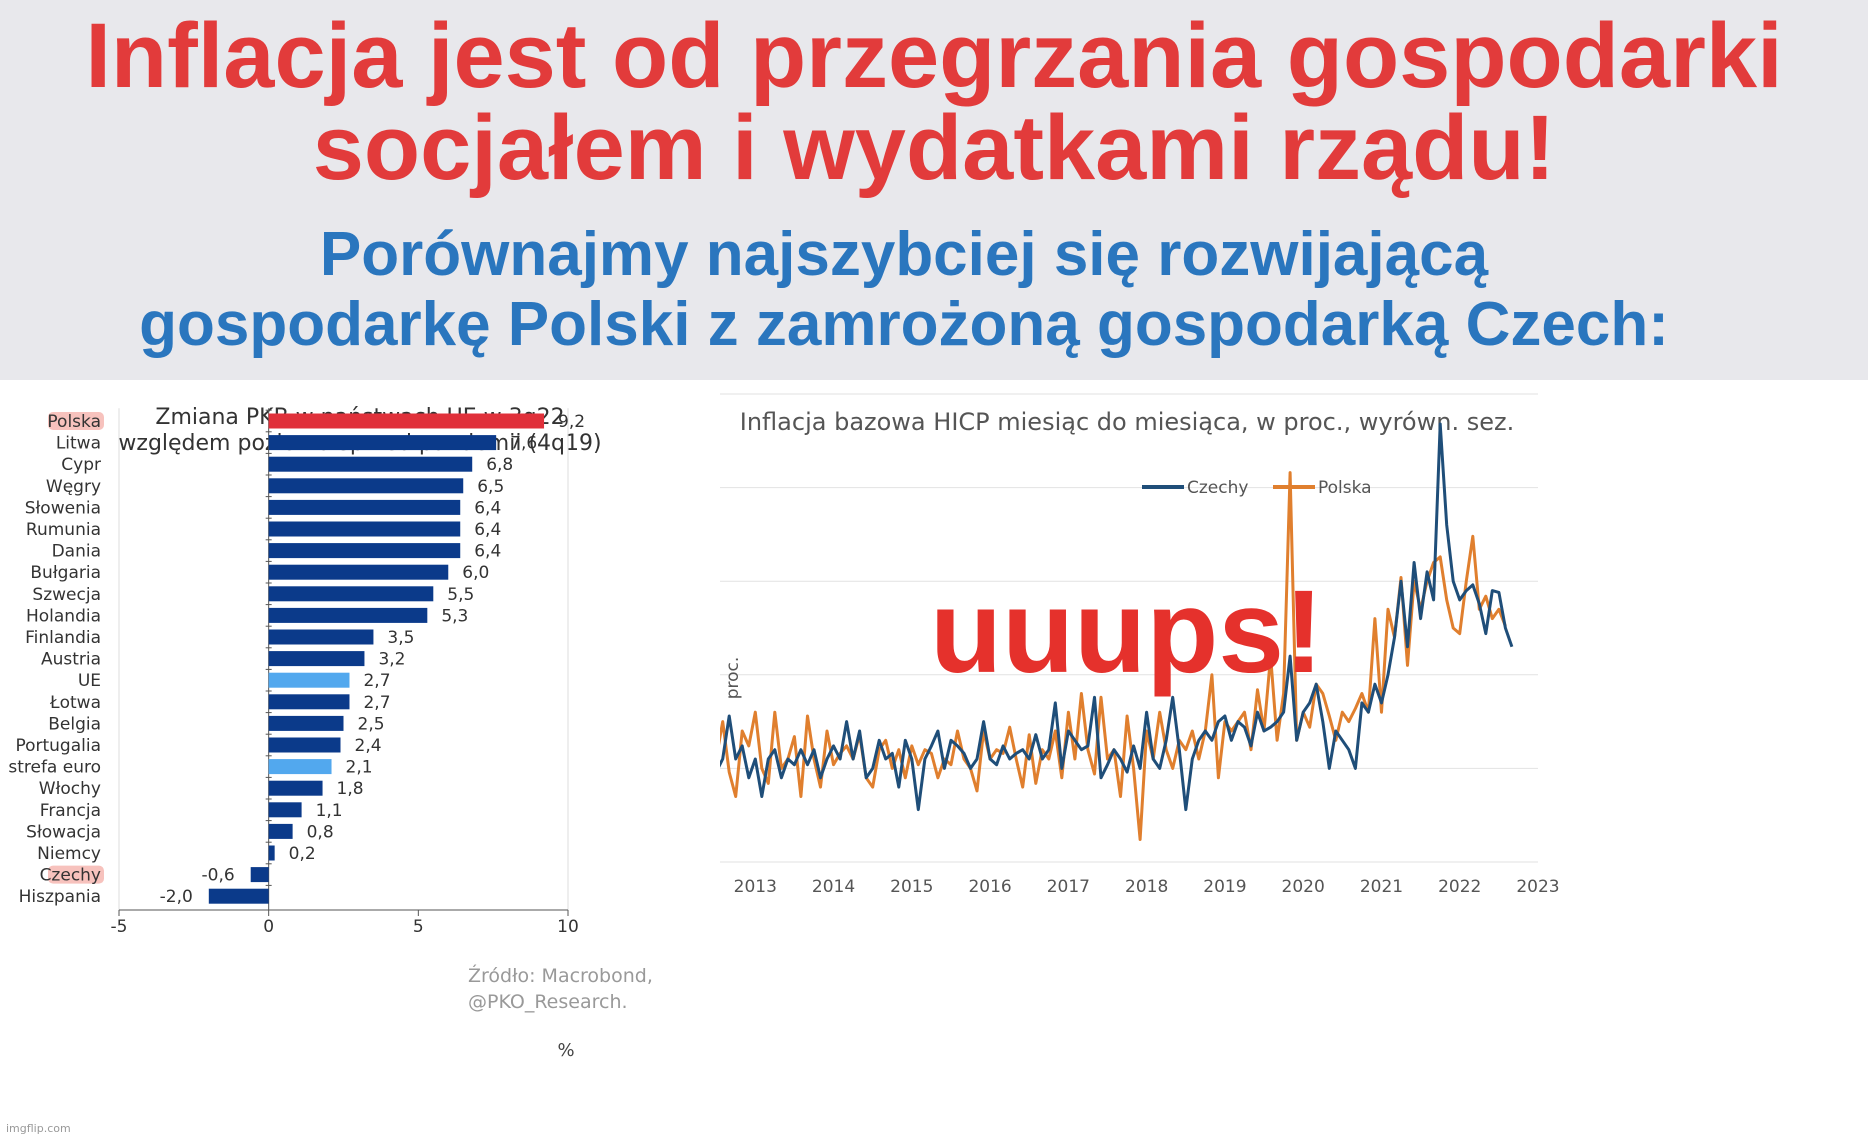  I want to click on value-label: 9,2, so click(571, 422).